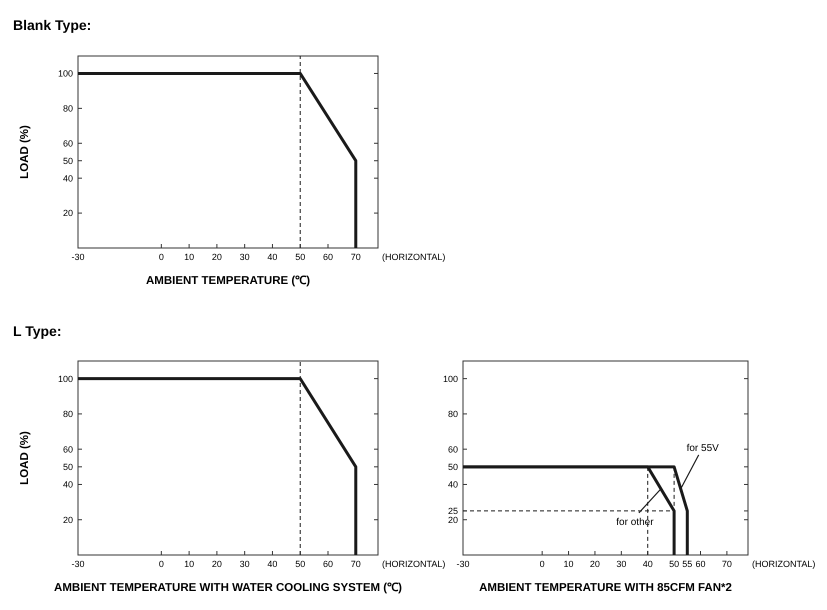  I want to click on chart-title: L Type:, so click(37, 331).